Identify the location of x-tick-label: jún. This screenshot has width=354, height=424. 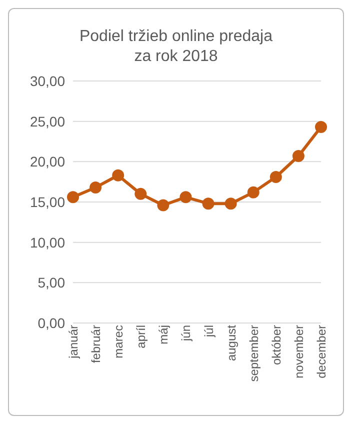
(186, 333).